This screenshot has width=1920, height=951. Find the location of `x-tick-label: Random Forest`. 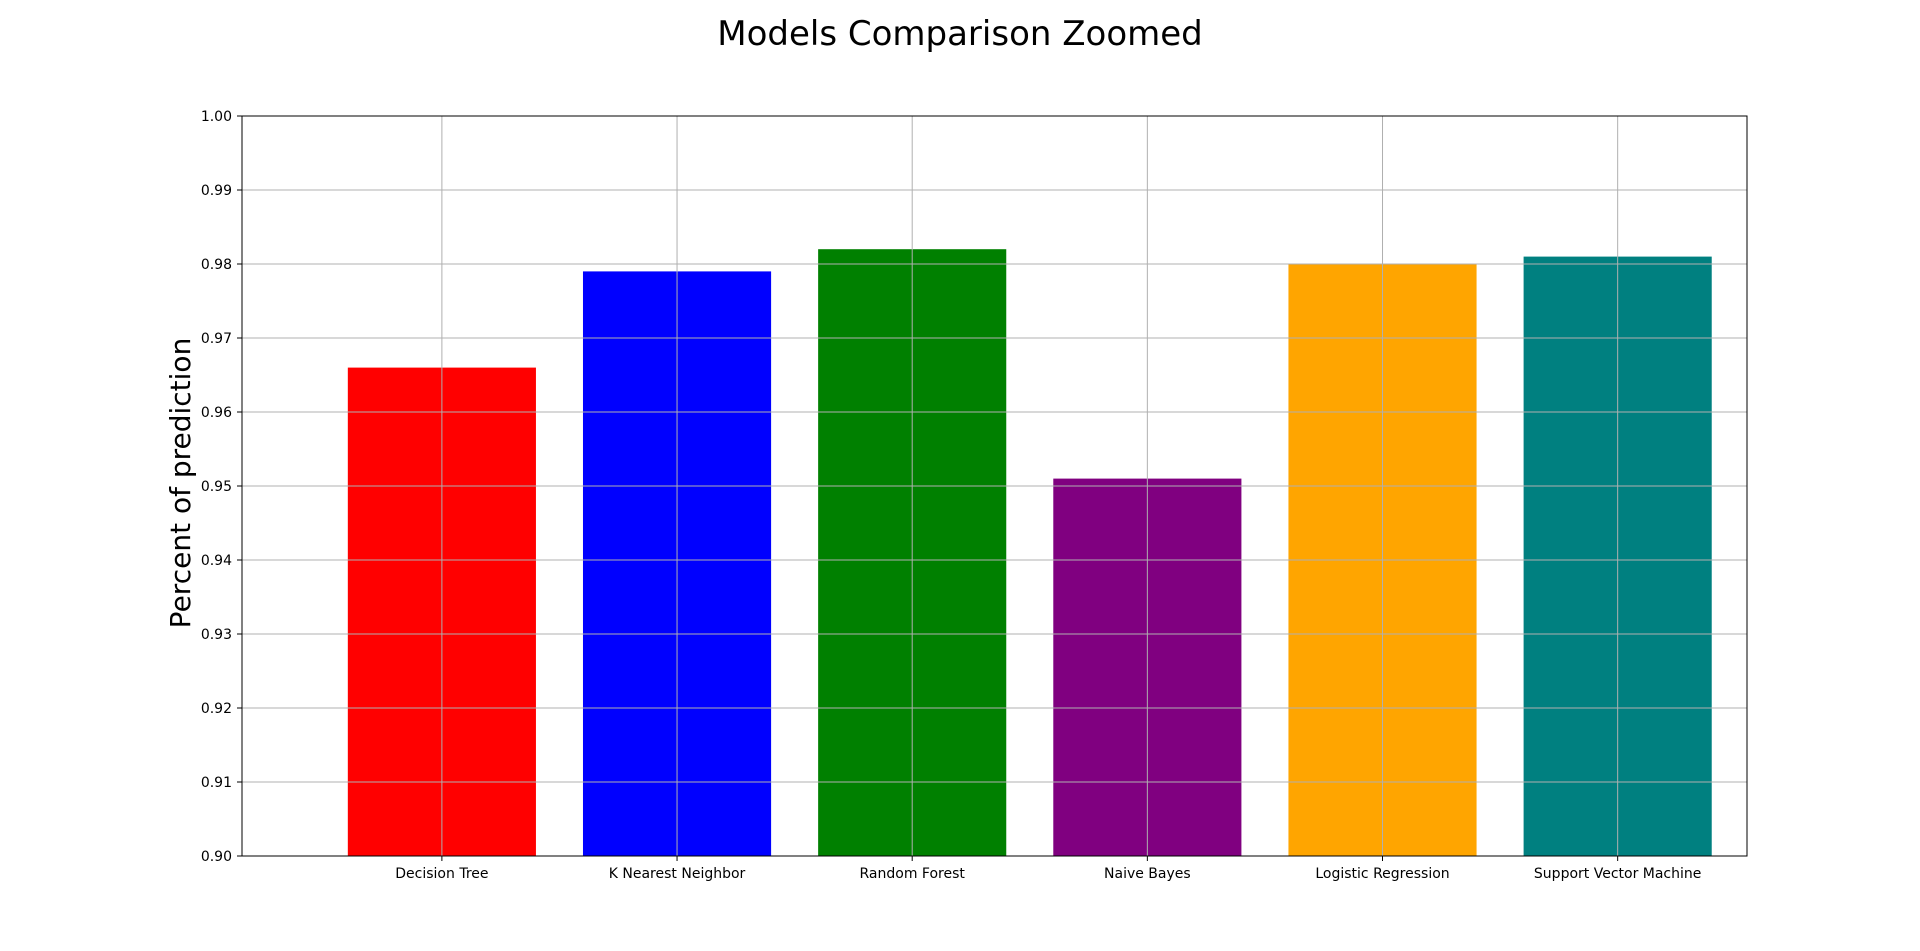

x-tick-label: Random Forest is located at coordinates (913, 874).